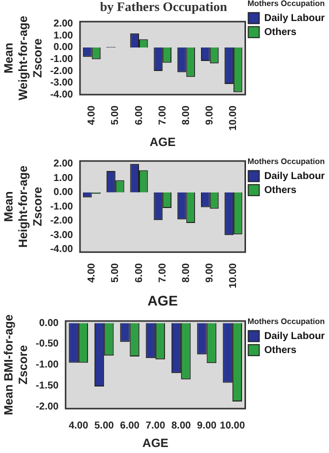 Image resolution: width=329 pixels, height=453 pixels. Describe the element at coordinates (23, 58) in the screenshot. I see `y-axis-title: Mean Weight-for-age Zscore` at that location.